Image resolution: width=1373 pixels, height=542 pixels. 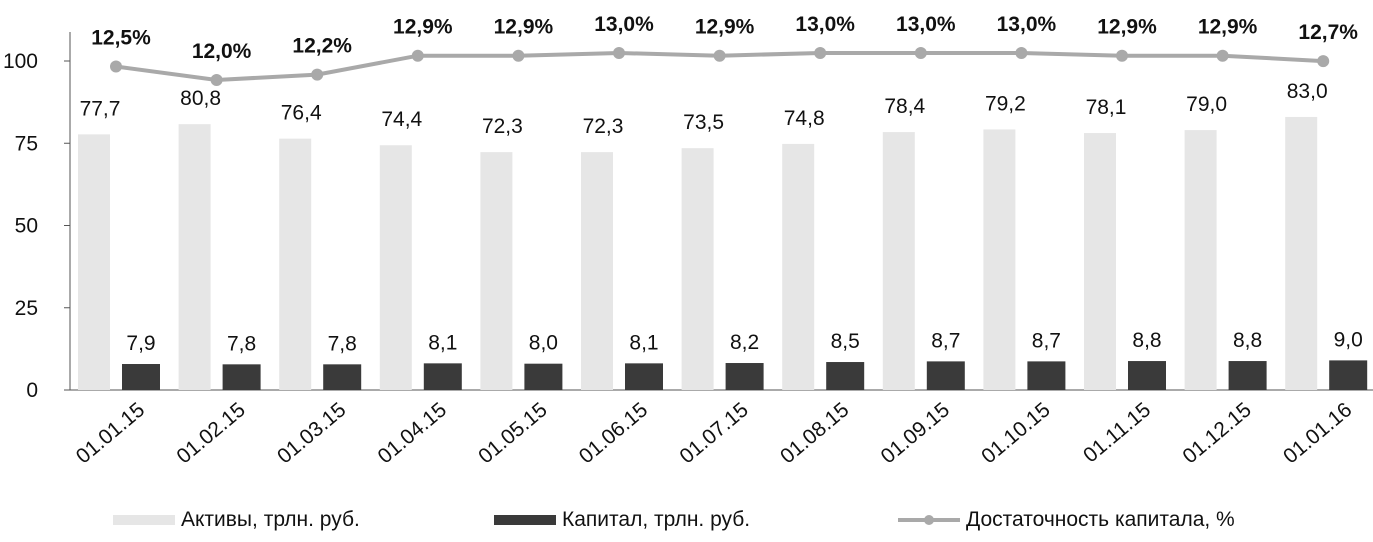 What do you see at coordinates (210, 433) in the screenshot?
I see `x-tick-label: 01.02.15` at bounding box center [210, 433].